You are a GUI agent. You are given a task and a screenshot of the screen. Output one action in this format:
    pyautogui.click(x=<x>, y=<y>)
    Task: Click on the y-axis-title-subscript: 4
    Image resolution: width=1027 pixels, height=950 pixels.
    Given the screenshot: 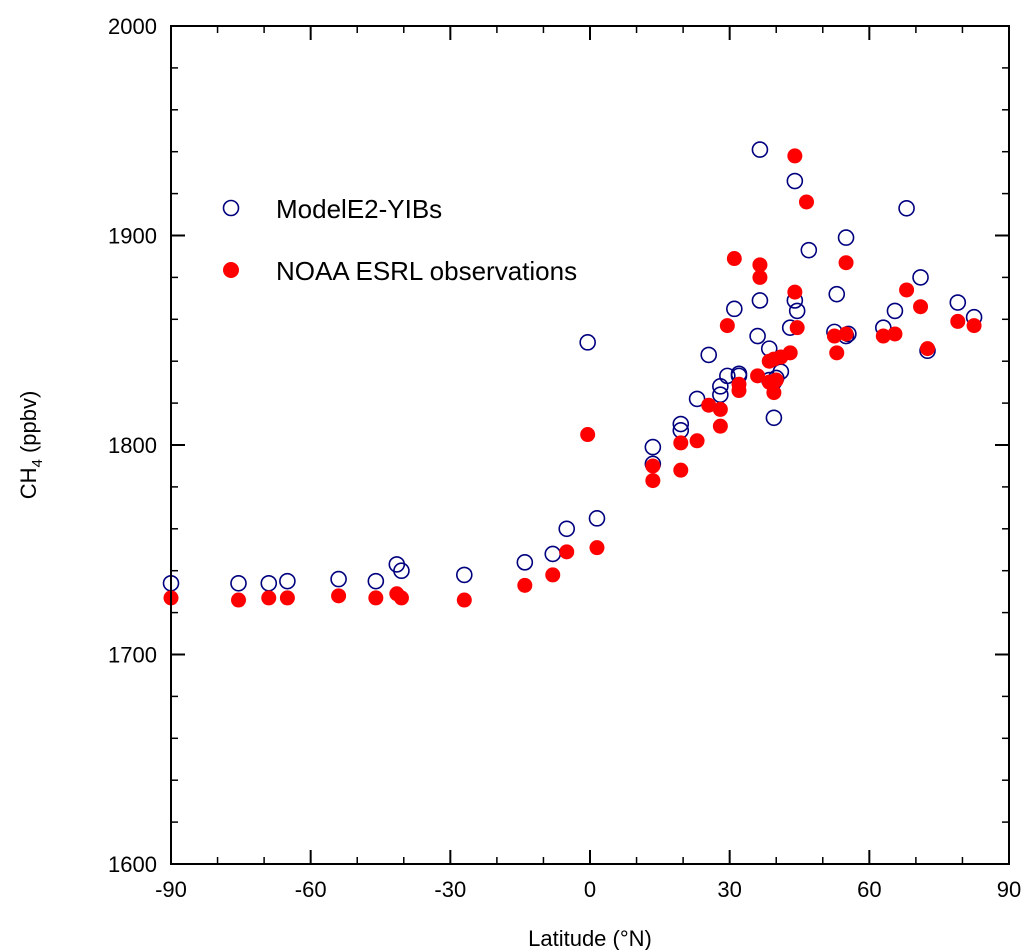 What is the action you would take?
    pyautogui.click(x=37, y=463)
    